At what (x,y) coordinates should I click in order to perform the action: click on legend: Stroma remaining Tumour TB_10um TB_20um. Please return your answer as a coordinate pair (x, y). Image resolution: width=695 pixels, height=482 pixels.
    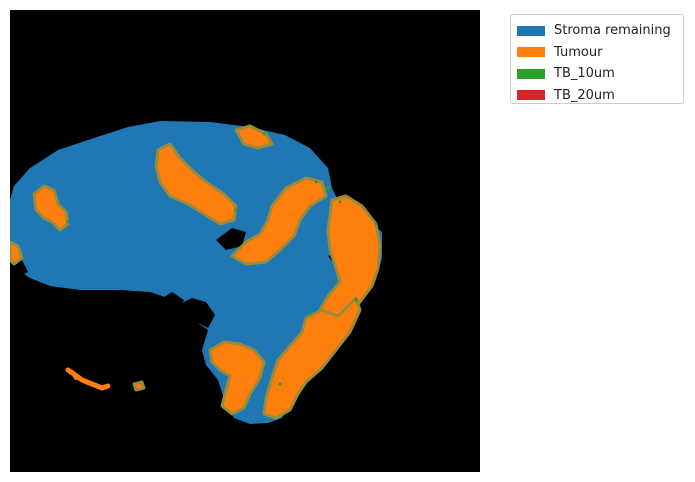
    Looking at the image, I should click on (597, 59).